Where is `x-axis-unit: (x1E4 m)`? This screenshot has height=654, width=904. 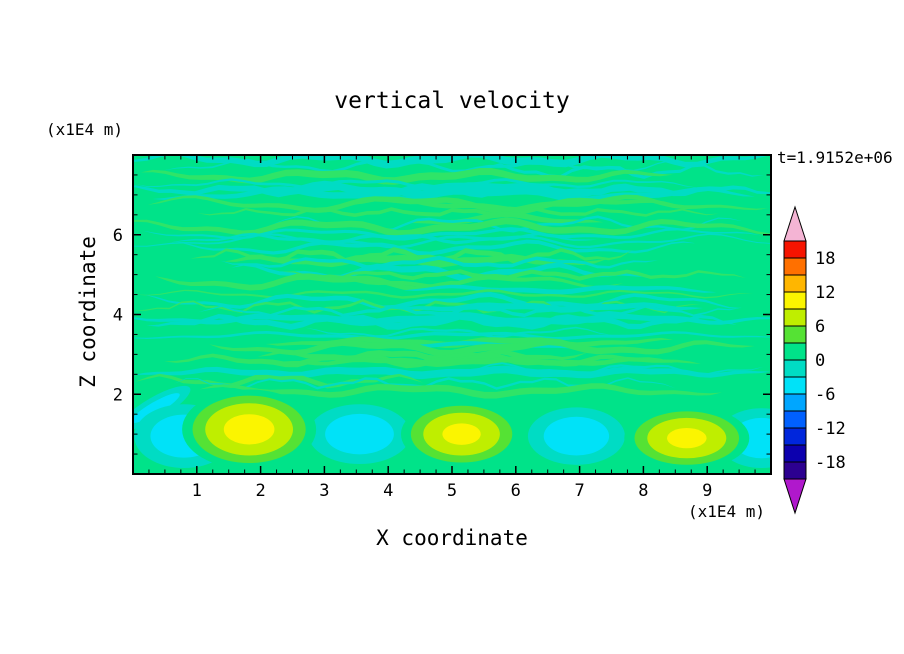
x-axis-unit: (x1E4 m) is located at coordinates (727, 511).